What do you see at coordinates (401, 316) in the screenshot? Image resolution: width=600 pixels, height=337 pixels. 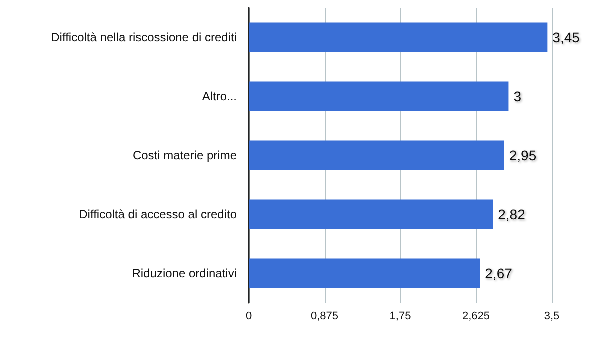 I see `x-tick-label: 1,75` at bounding box center [401, 316].